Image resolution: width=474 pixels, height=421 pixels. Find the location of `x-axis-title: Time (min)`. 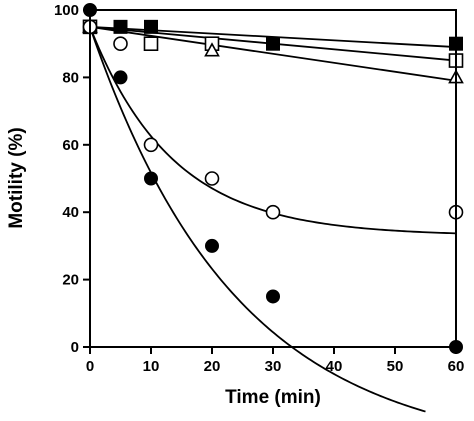

x-axis-title: Time (min) is located at coordinates (273, 397).